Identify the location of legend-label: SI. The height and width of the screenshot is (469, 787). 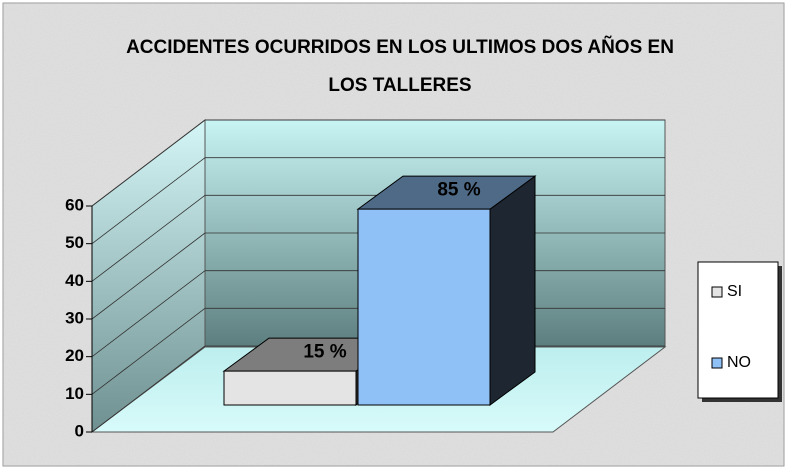
(734, 291).